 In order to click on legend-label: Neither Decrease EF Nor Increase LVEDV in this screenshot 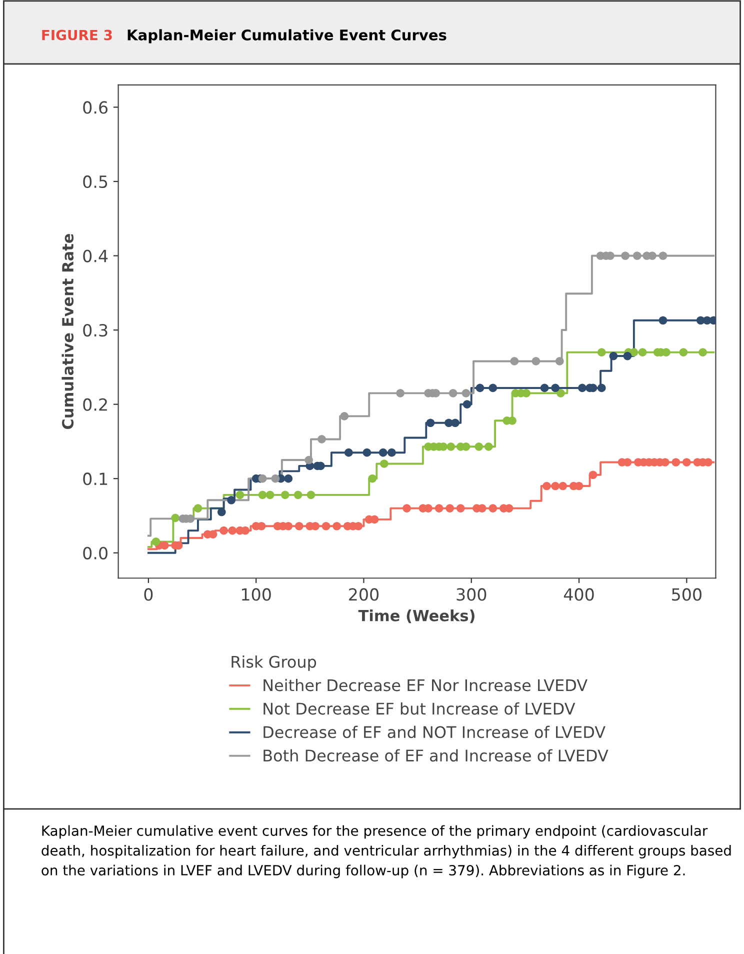, I will do `click(426, 685)`.